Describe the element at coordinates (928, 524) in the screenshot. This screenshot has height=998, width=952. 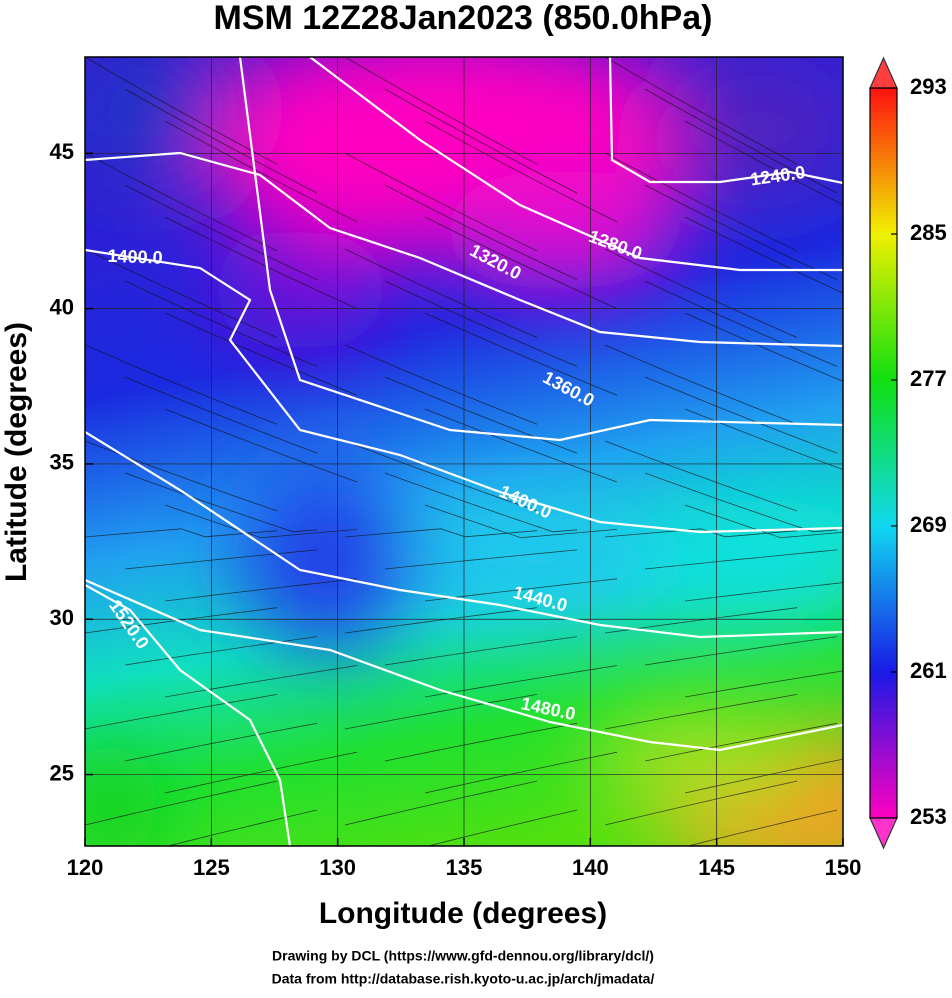
I see `colorbar-tick-label: 269` at that location.